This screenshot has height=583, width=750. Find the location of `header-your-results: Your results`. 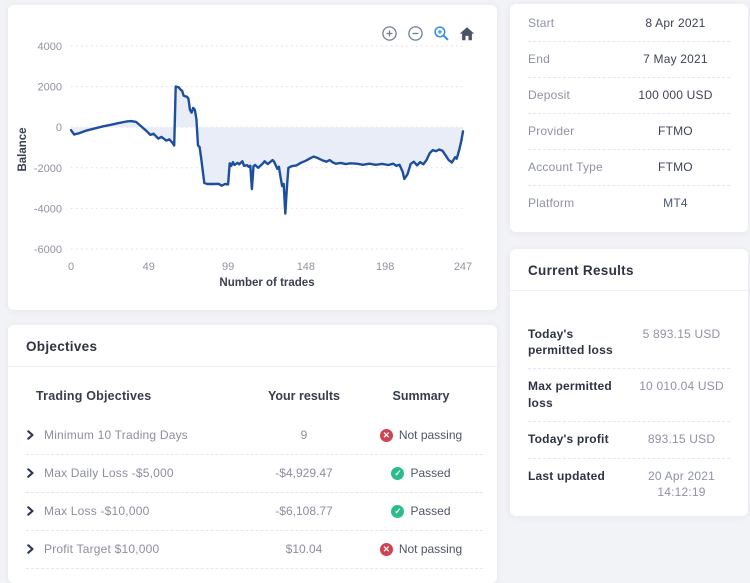

header-your-results: Your results is located at coordinates (303, 396).